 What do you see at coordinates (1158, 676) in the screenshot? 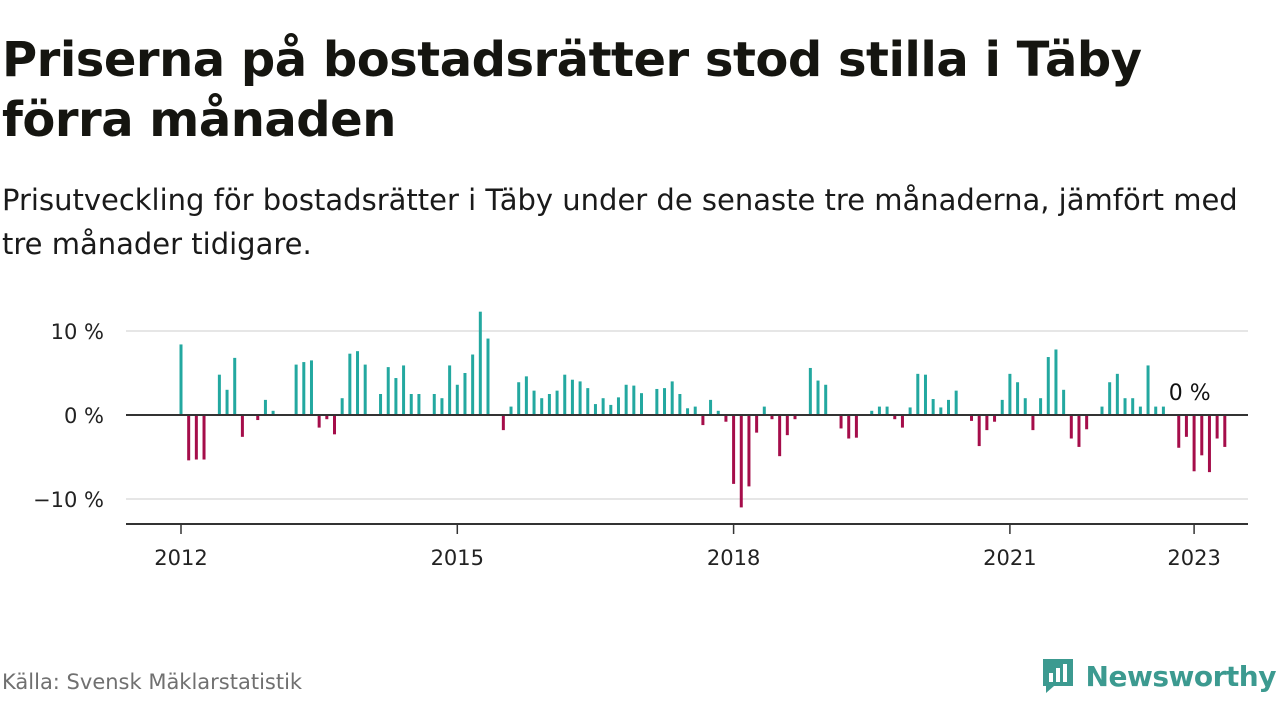
I see `brand-logo: Newsworthy` at bounding box center [1158, 676].